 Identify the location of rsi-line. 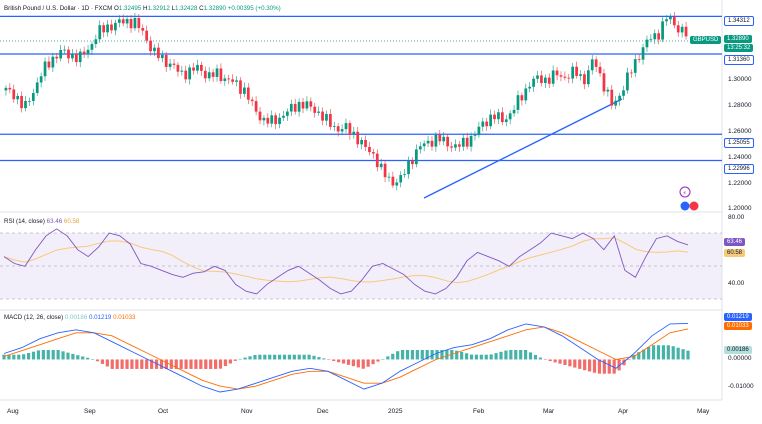
(346, 261).